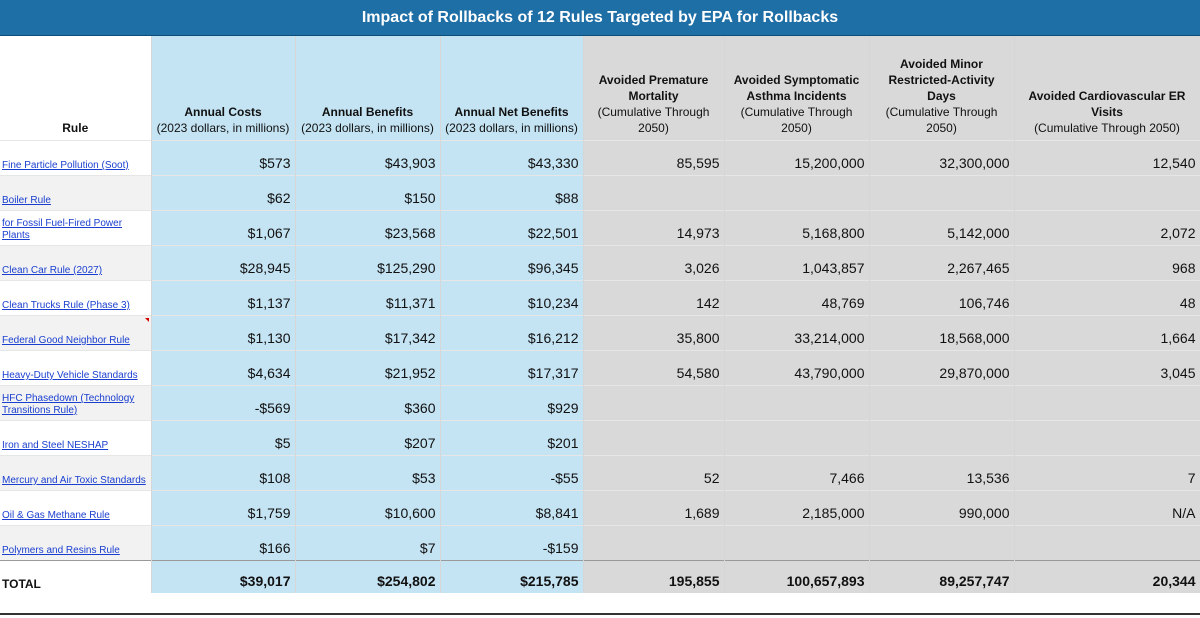  I want to click on avoided-restricted-days-cell: 32,300,000, so click(942, 158).